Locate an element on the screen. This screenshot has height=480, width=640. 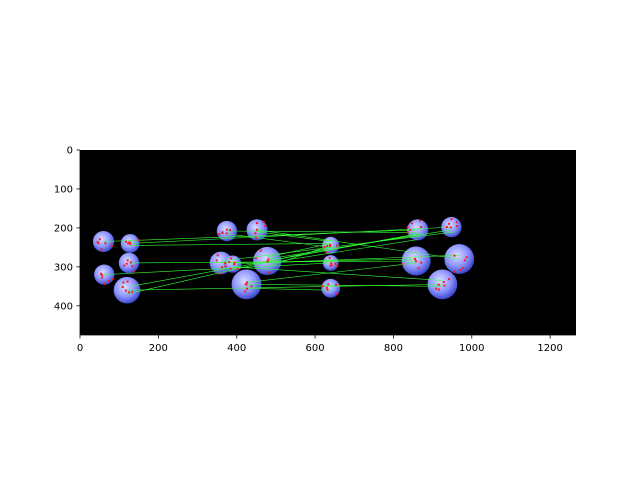
x-tick-label: 200 is located at coordinates (158, 348).